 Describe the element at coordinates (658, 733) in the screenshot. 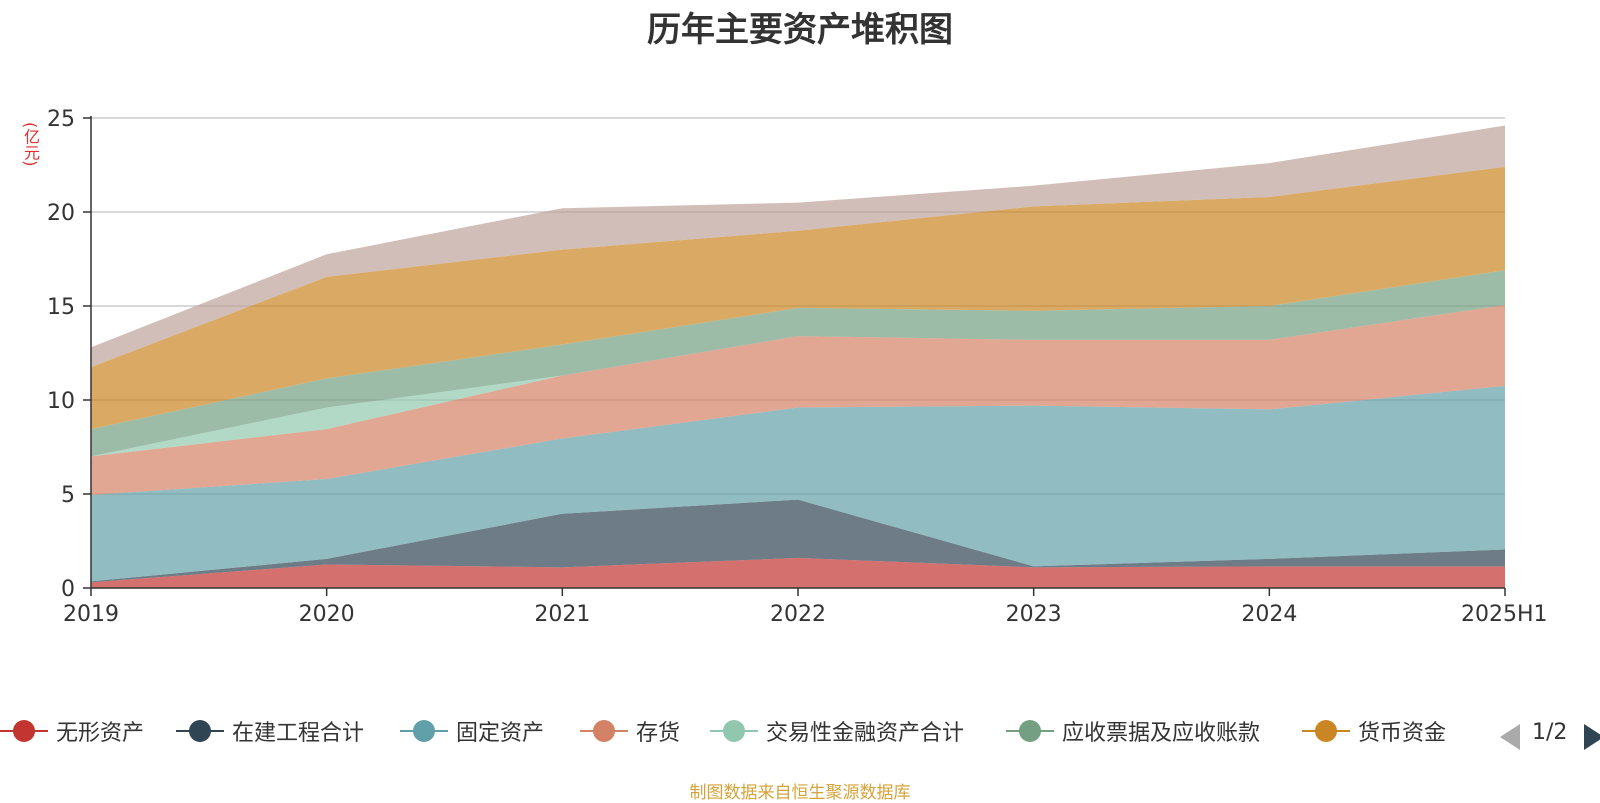

I see `legend-label: 存货` at that location.